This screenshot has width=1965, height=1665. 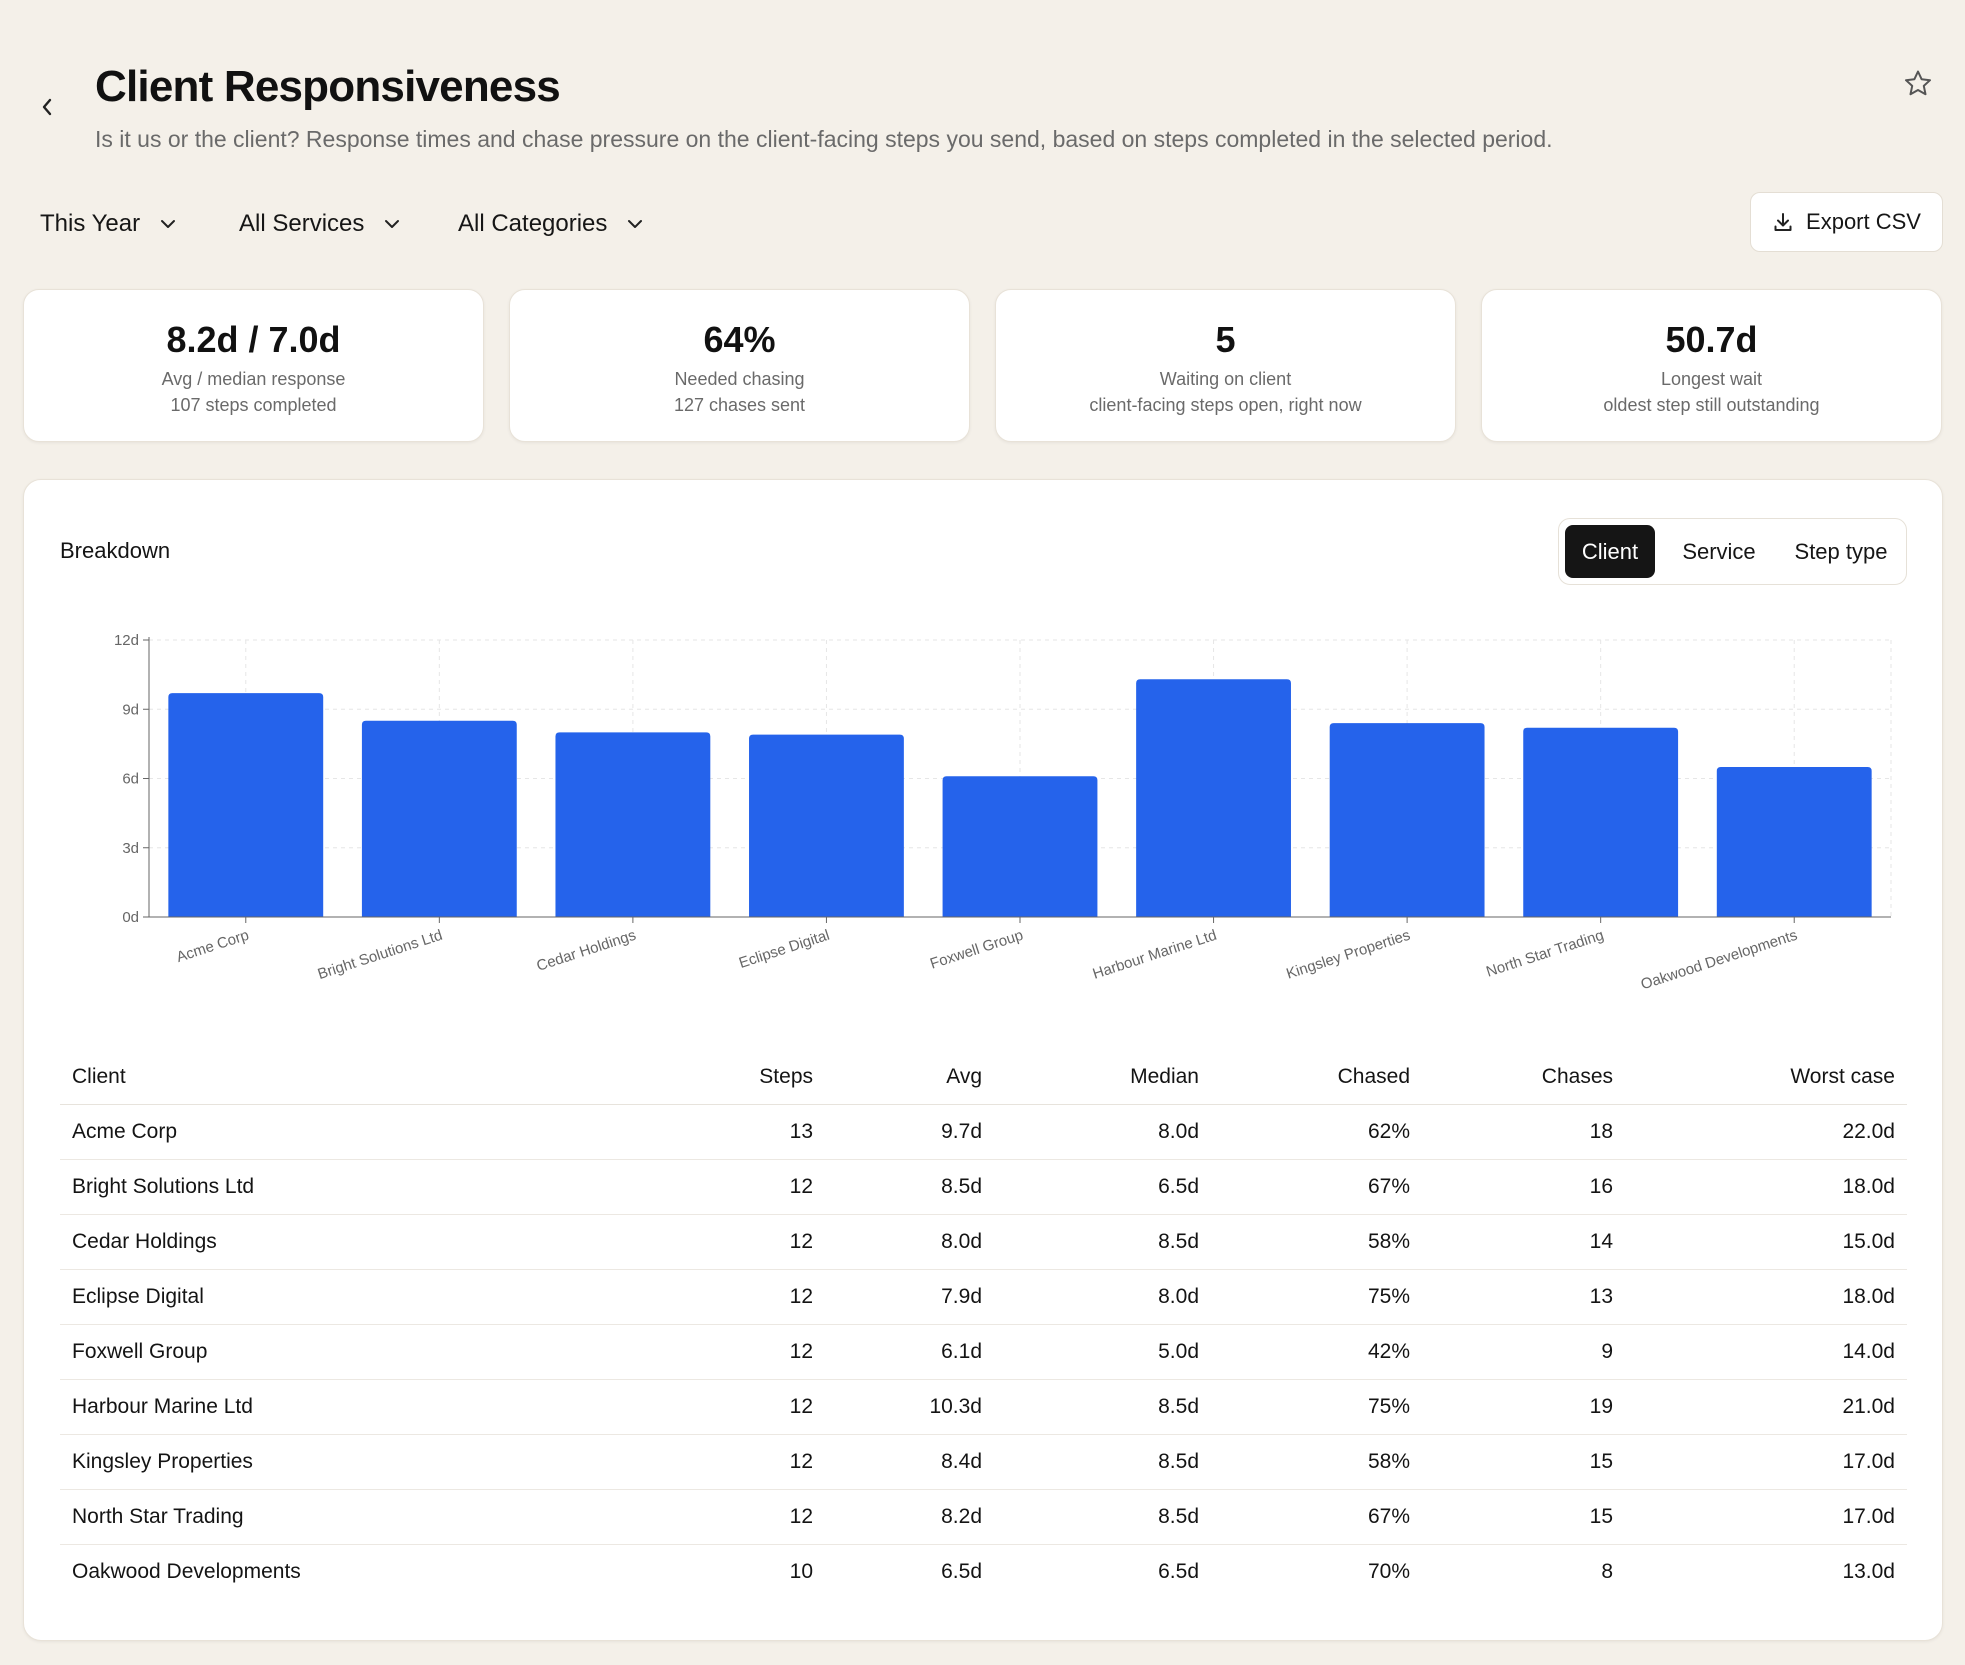 What do you see at coordinates (1102, 1242) in the screenshot?
I see `median-cell: 8.5d` at bounding box center [1102, 1242].